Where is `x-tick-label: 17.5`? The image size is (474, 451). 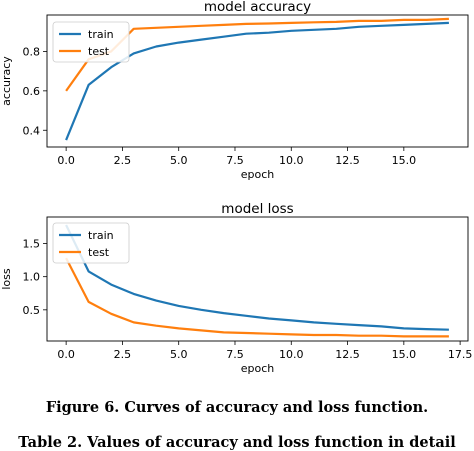 x-tick-label: 17.5 is located at coordinates (460, 354).